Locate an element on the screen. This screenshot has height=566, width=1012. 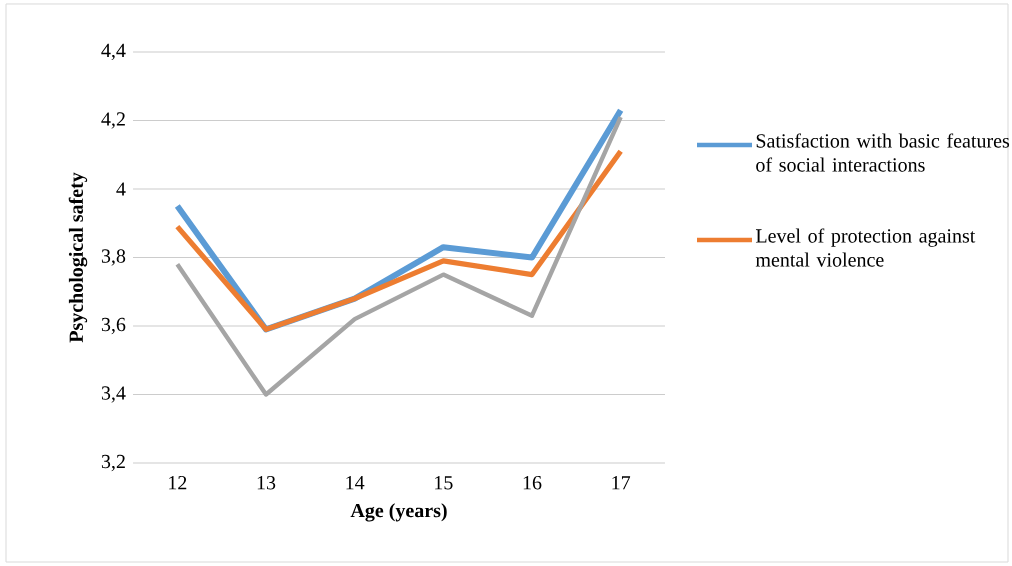
y-axis-title: Psychological safety is located at coordinates (78, 257).